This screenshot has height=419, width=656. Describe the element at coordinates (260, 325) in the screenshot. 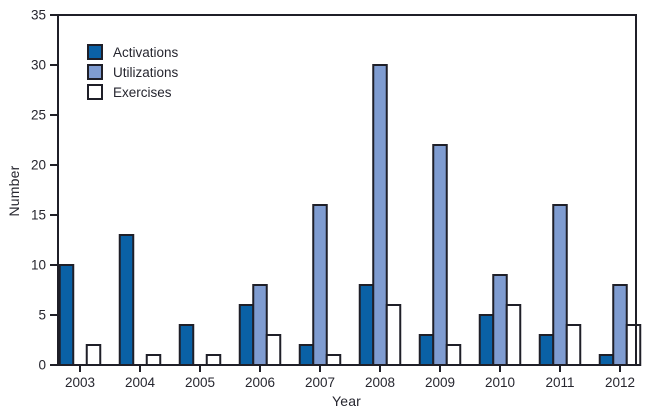

I see `bar-utilizations-2006` at that location.